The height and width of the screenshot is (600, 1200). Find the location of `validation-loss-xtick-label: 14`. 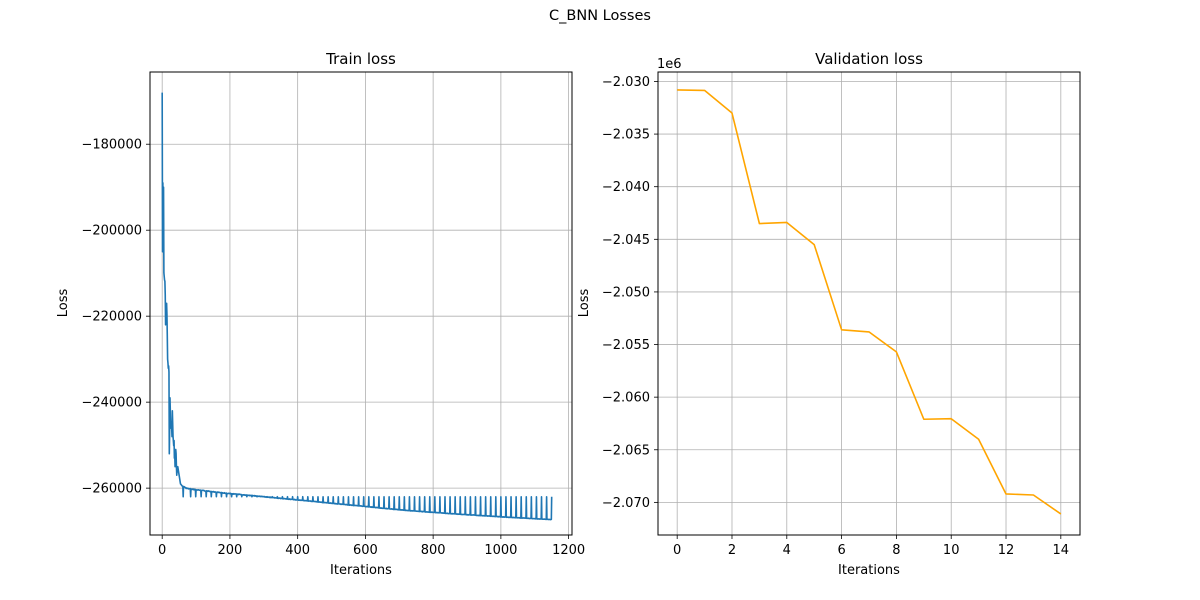

validation-loss-xtick-label: 14 is located at coordinates (1061, 550).